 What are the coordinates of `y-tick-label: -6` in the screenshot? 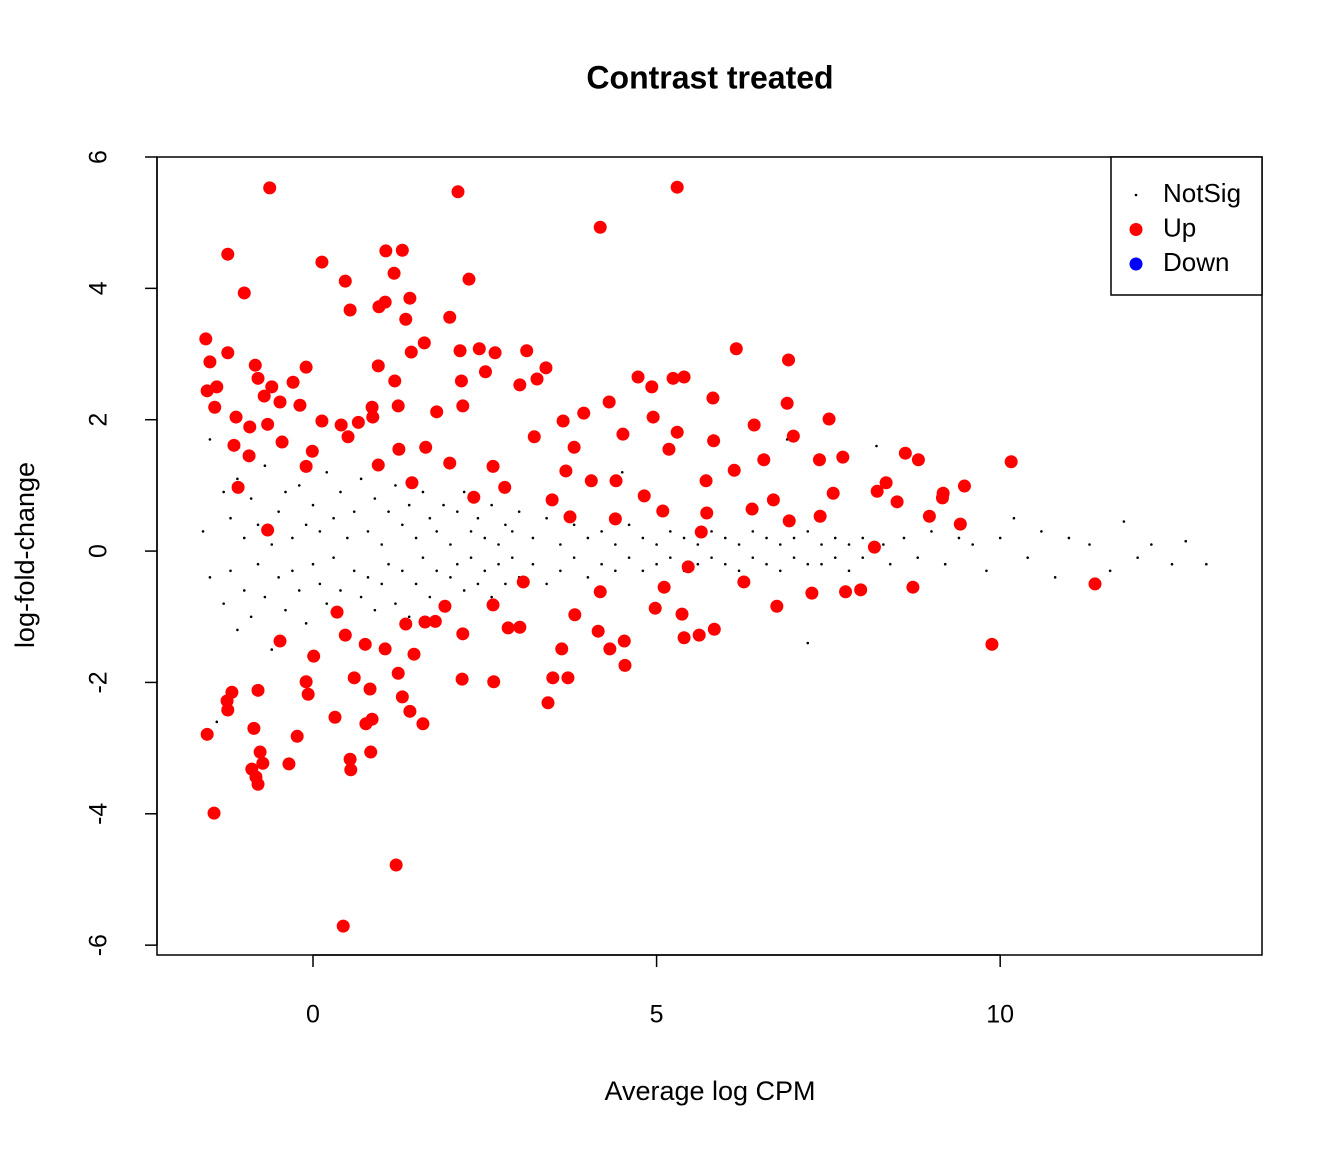 It's located at (99, 945).